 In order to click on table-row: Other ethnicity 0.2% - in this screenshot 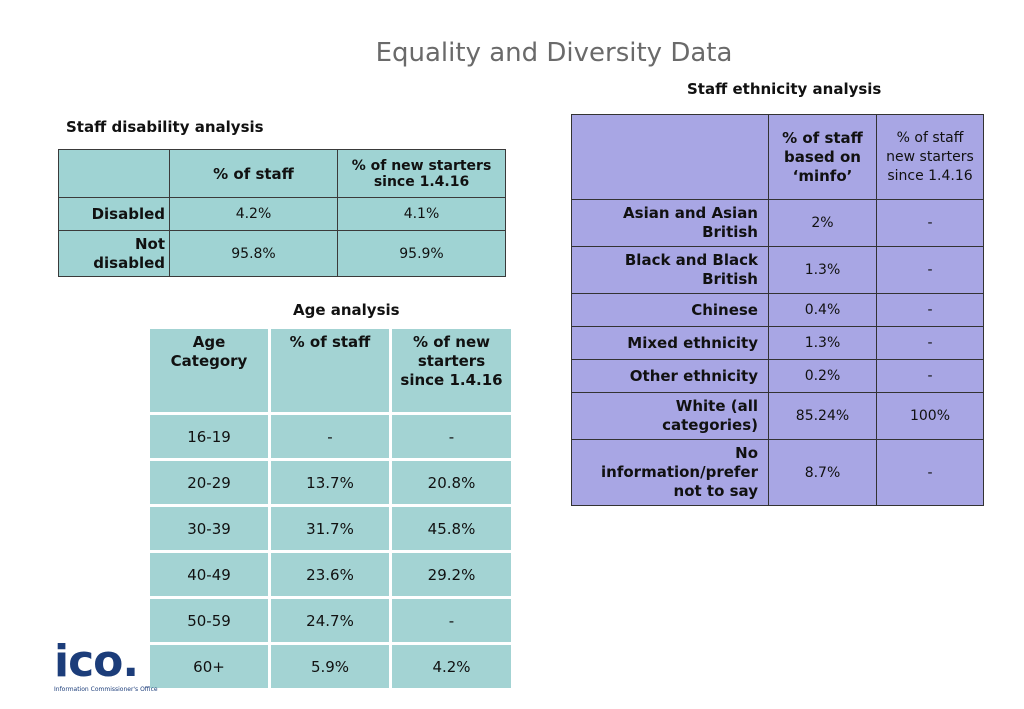, I will do `click(777, 376)`.